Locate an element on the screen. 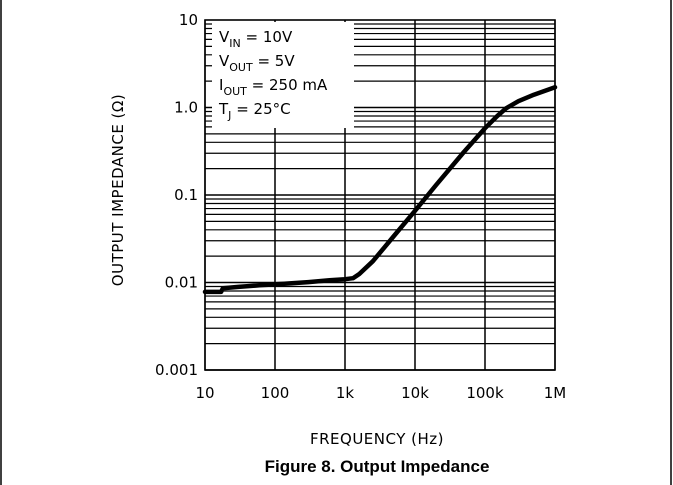 Image resolution: width=673 pixels, height=485 pixels. x-tick-label: 1M is located at coordinates (555, 393).